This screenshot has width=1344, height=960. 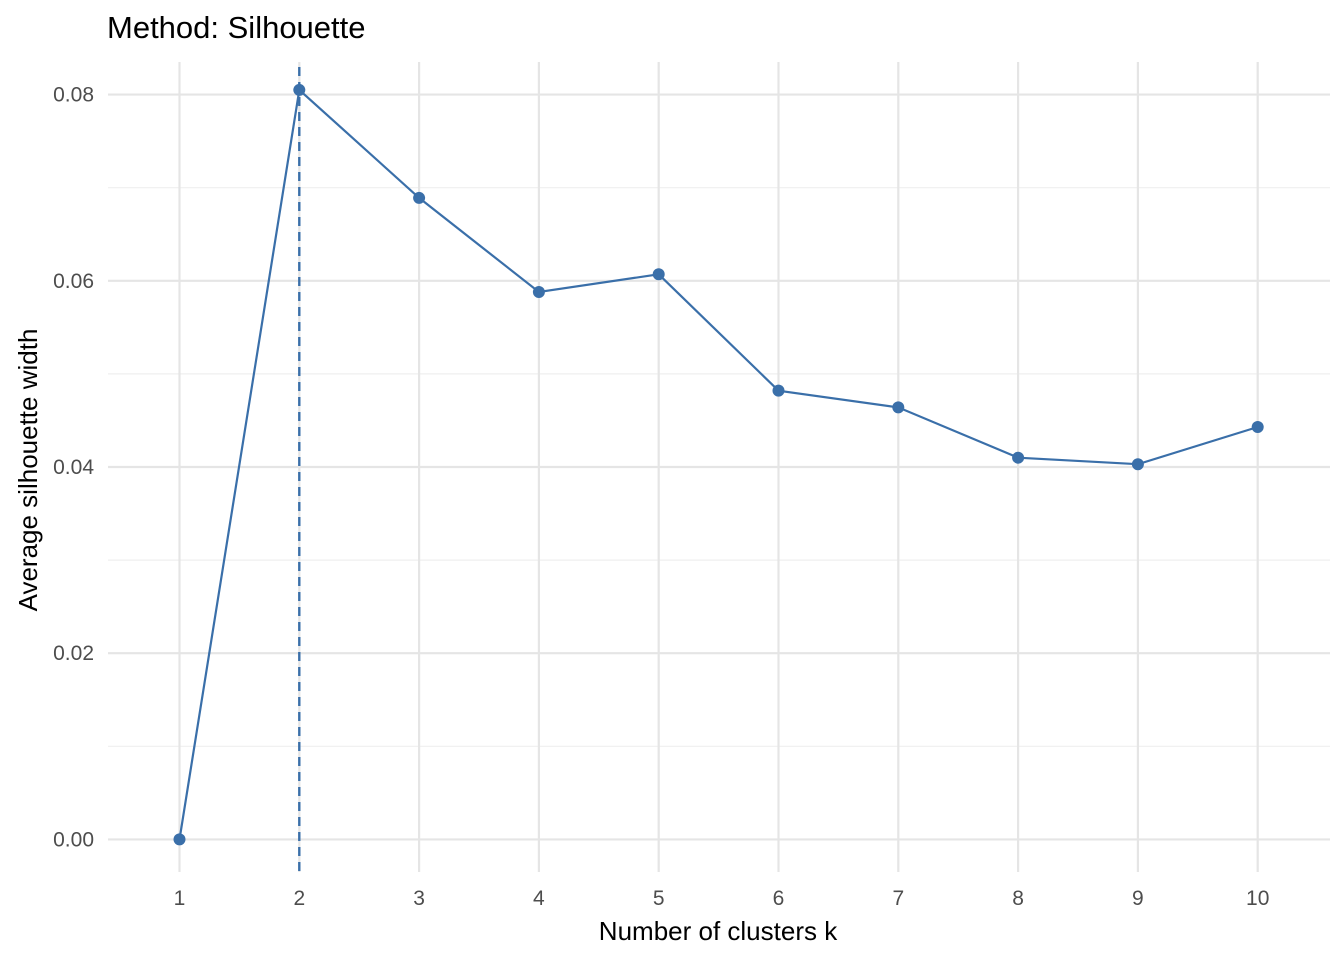 I want to click on x-tick-labels: 1 2 3 4 5 6 7 8 9 10, so click(x=722, y=898).